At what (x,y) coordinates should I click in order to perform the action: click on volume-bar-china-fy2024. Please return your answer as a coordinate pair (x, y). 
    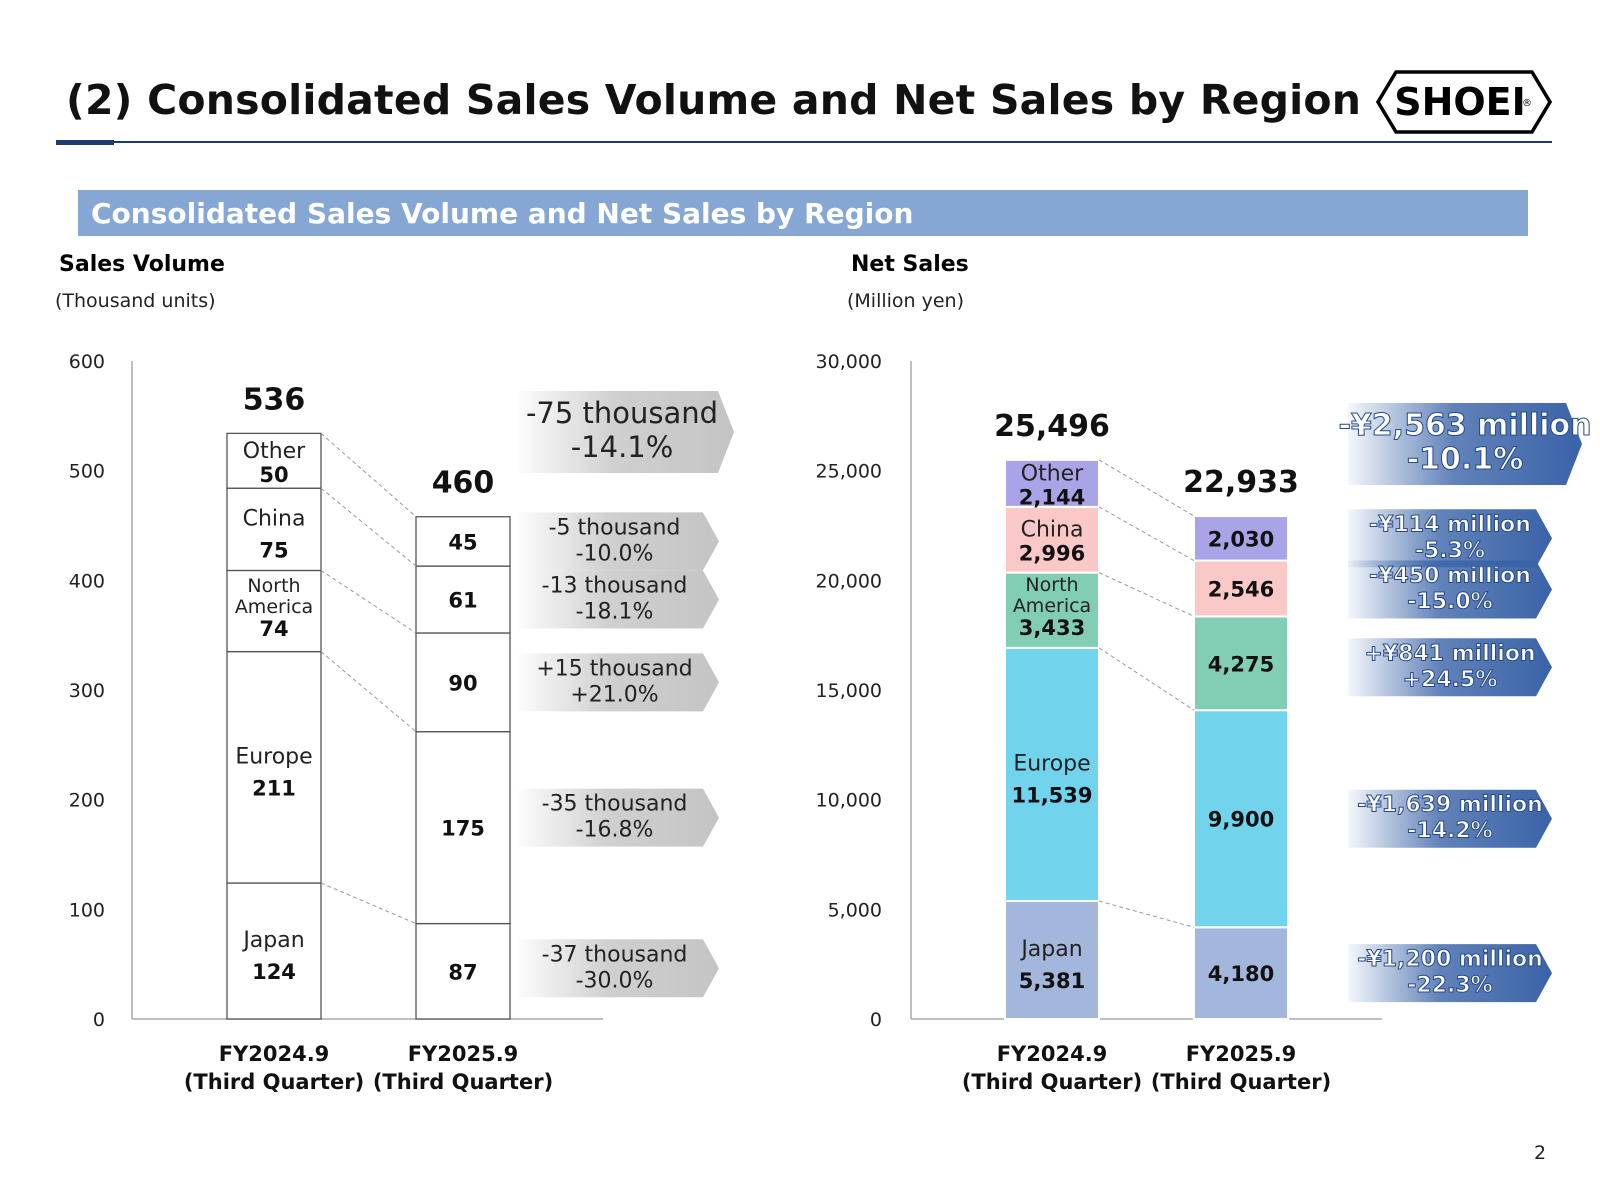
    Looking at the image, I should click on (274, 529).